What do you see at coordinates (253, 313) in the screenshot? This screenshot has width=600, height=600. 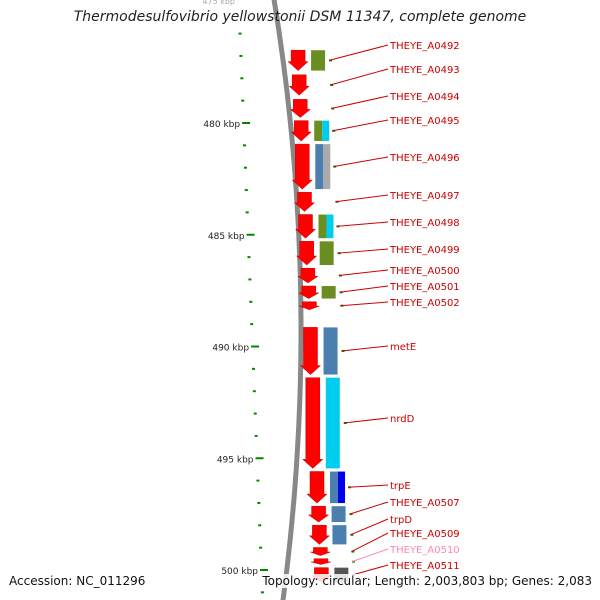 I see `ruler-ticks` at bounding box center [253, 313].